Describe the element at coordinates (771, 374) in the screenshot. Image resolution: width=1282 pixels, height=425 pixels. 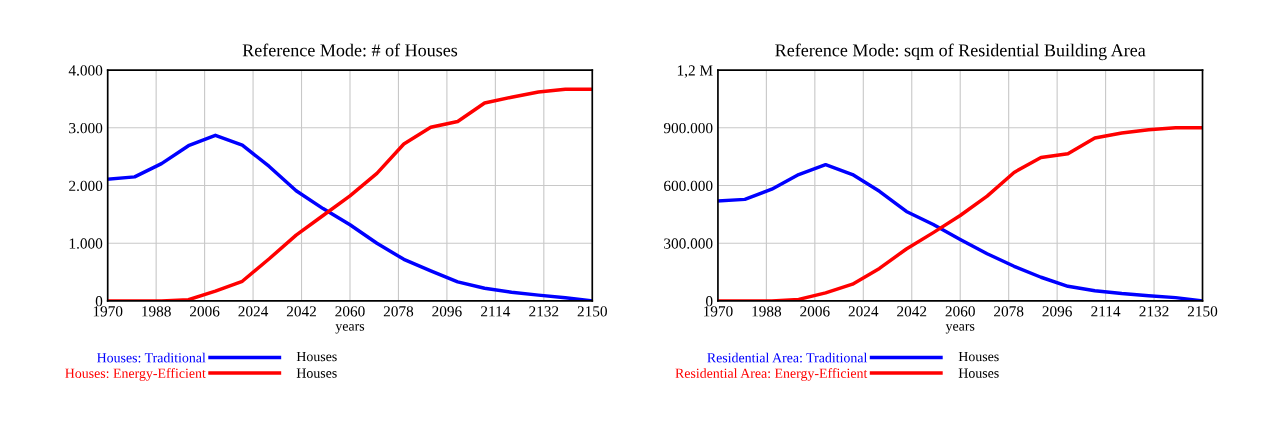
I see `text: Residential Area: Energy-Efficient` at that location.